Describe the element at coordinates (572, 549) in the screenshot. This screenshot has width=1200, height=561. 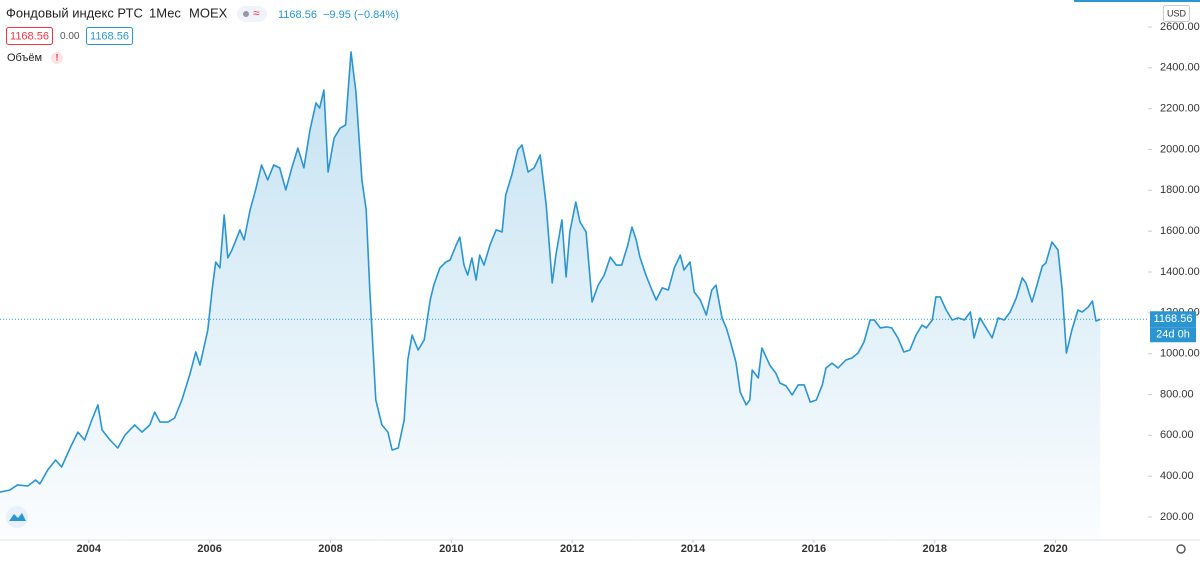
I see `x-tick-label: 2012` at that location.